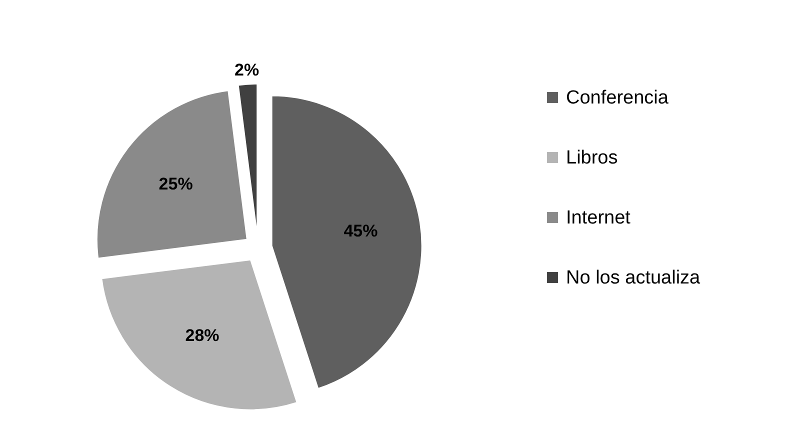  I want to click on data-label: 45%, so click(361, 231).